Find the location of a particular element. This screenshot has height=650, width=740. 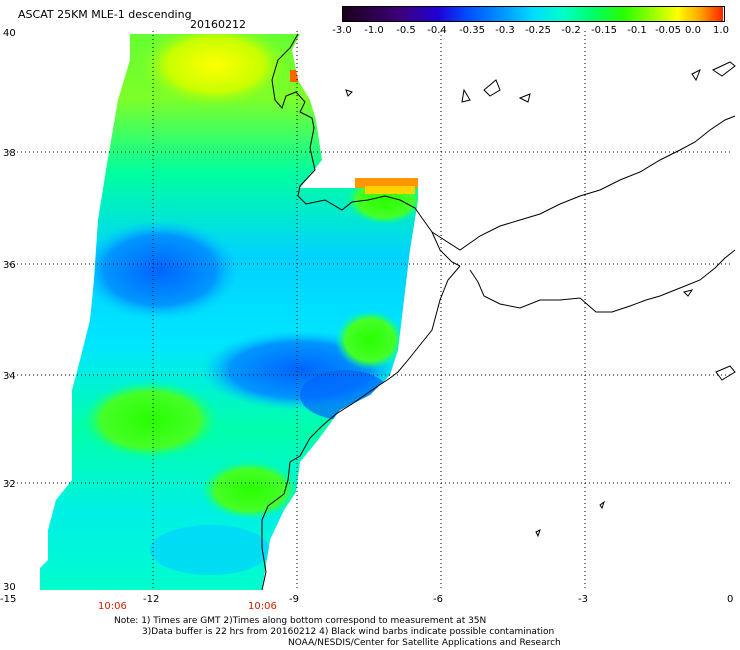

lon-tick-label: -3 is located at coordinates (583, 599).